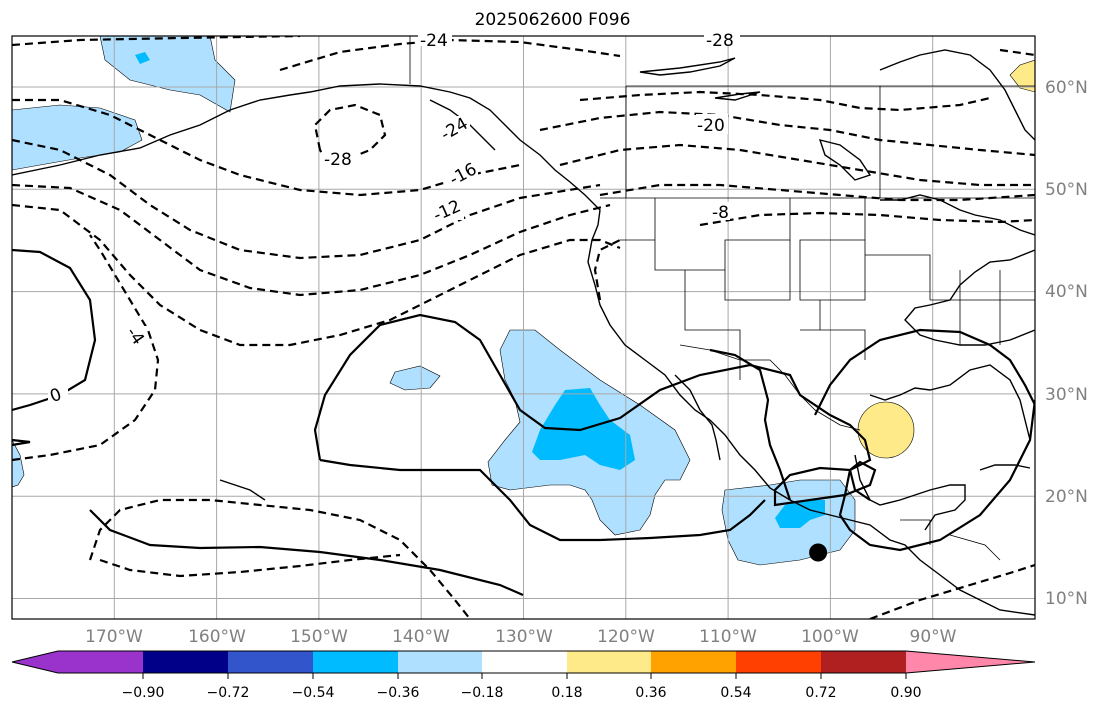 The image size is (1105, 712). What do you see at coordinates (626, 637) in the screenshot?
I see `lon-label: 120°W` at bounding box center [626, 637].